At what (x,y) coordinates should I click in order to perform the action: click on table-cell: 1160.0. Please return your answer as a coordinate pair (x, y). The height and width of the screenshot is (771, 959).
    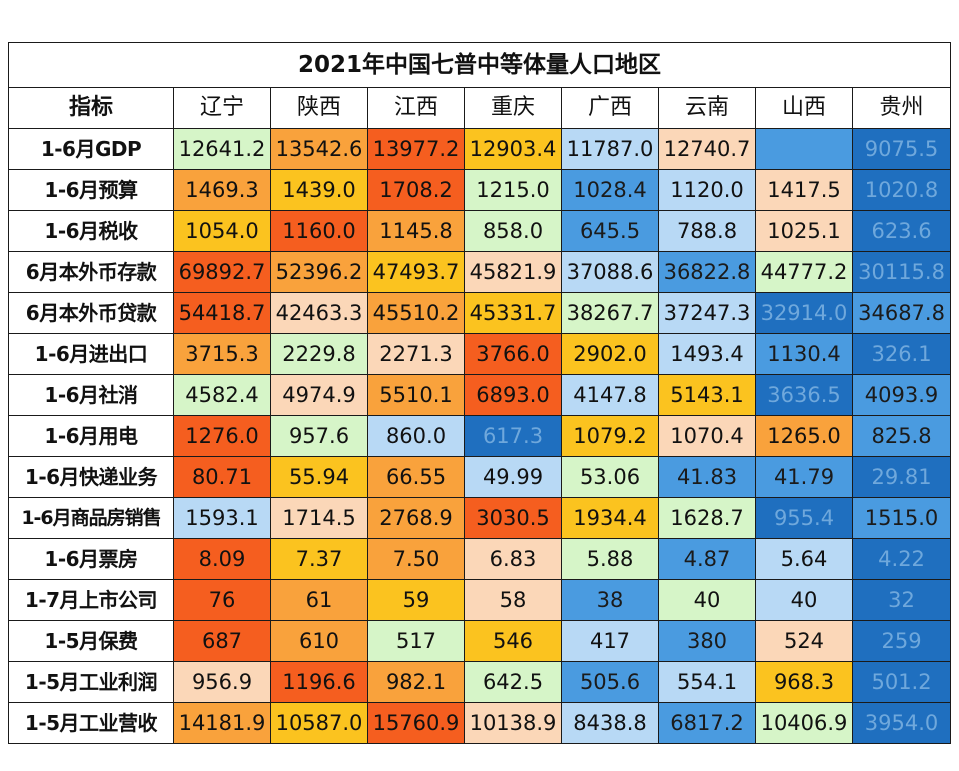
    Looking at the image, I should click on (319, 231).